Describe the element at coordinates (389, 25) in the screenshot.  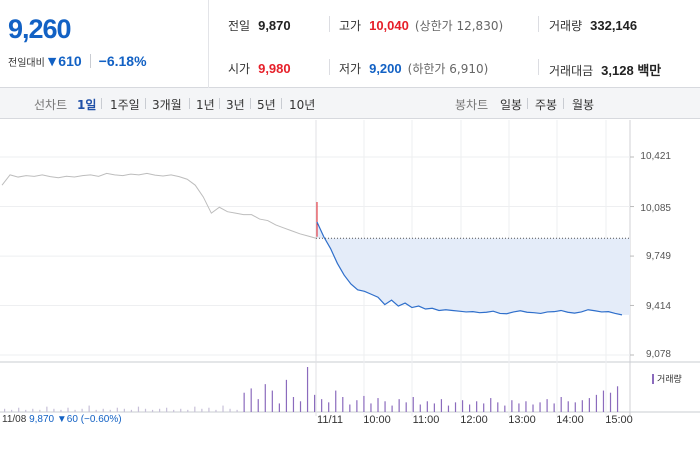
I see `stat-value: 10,040` at that location.